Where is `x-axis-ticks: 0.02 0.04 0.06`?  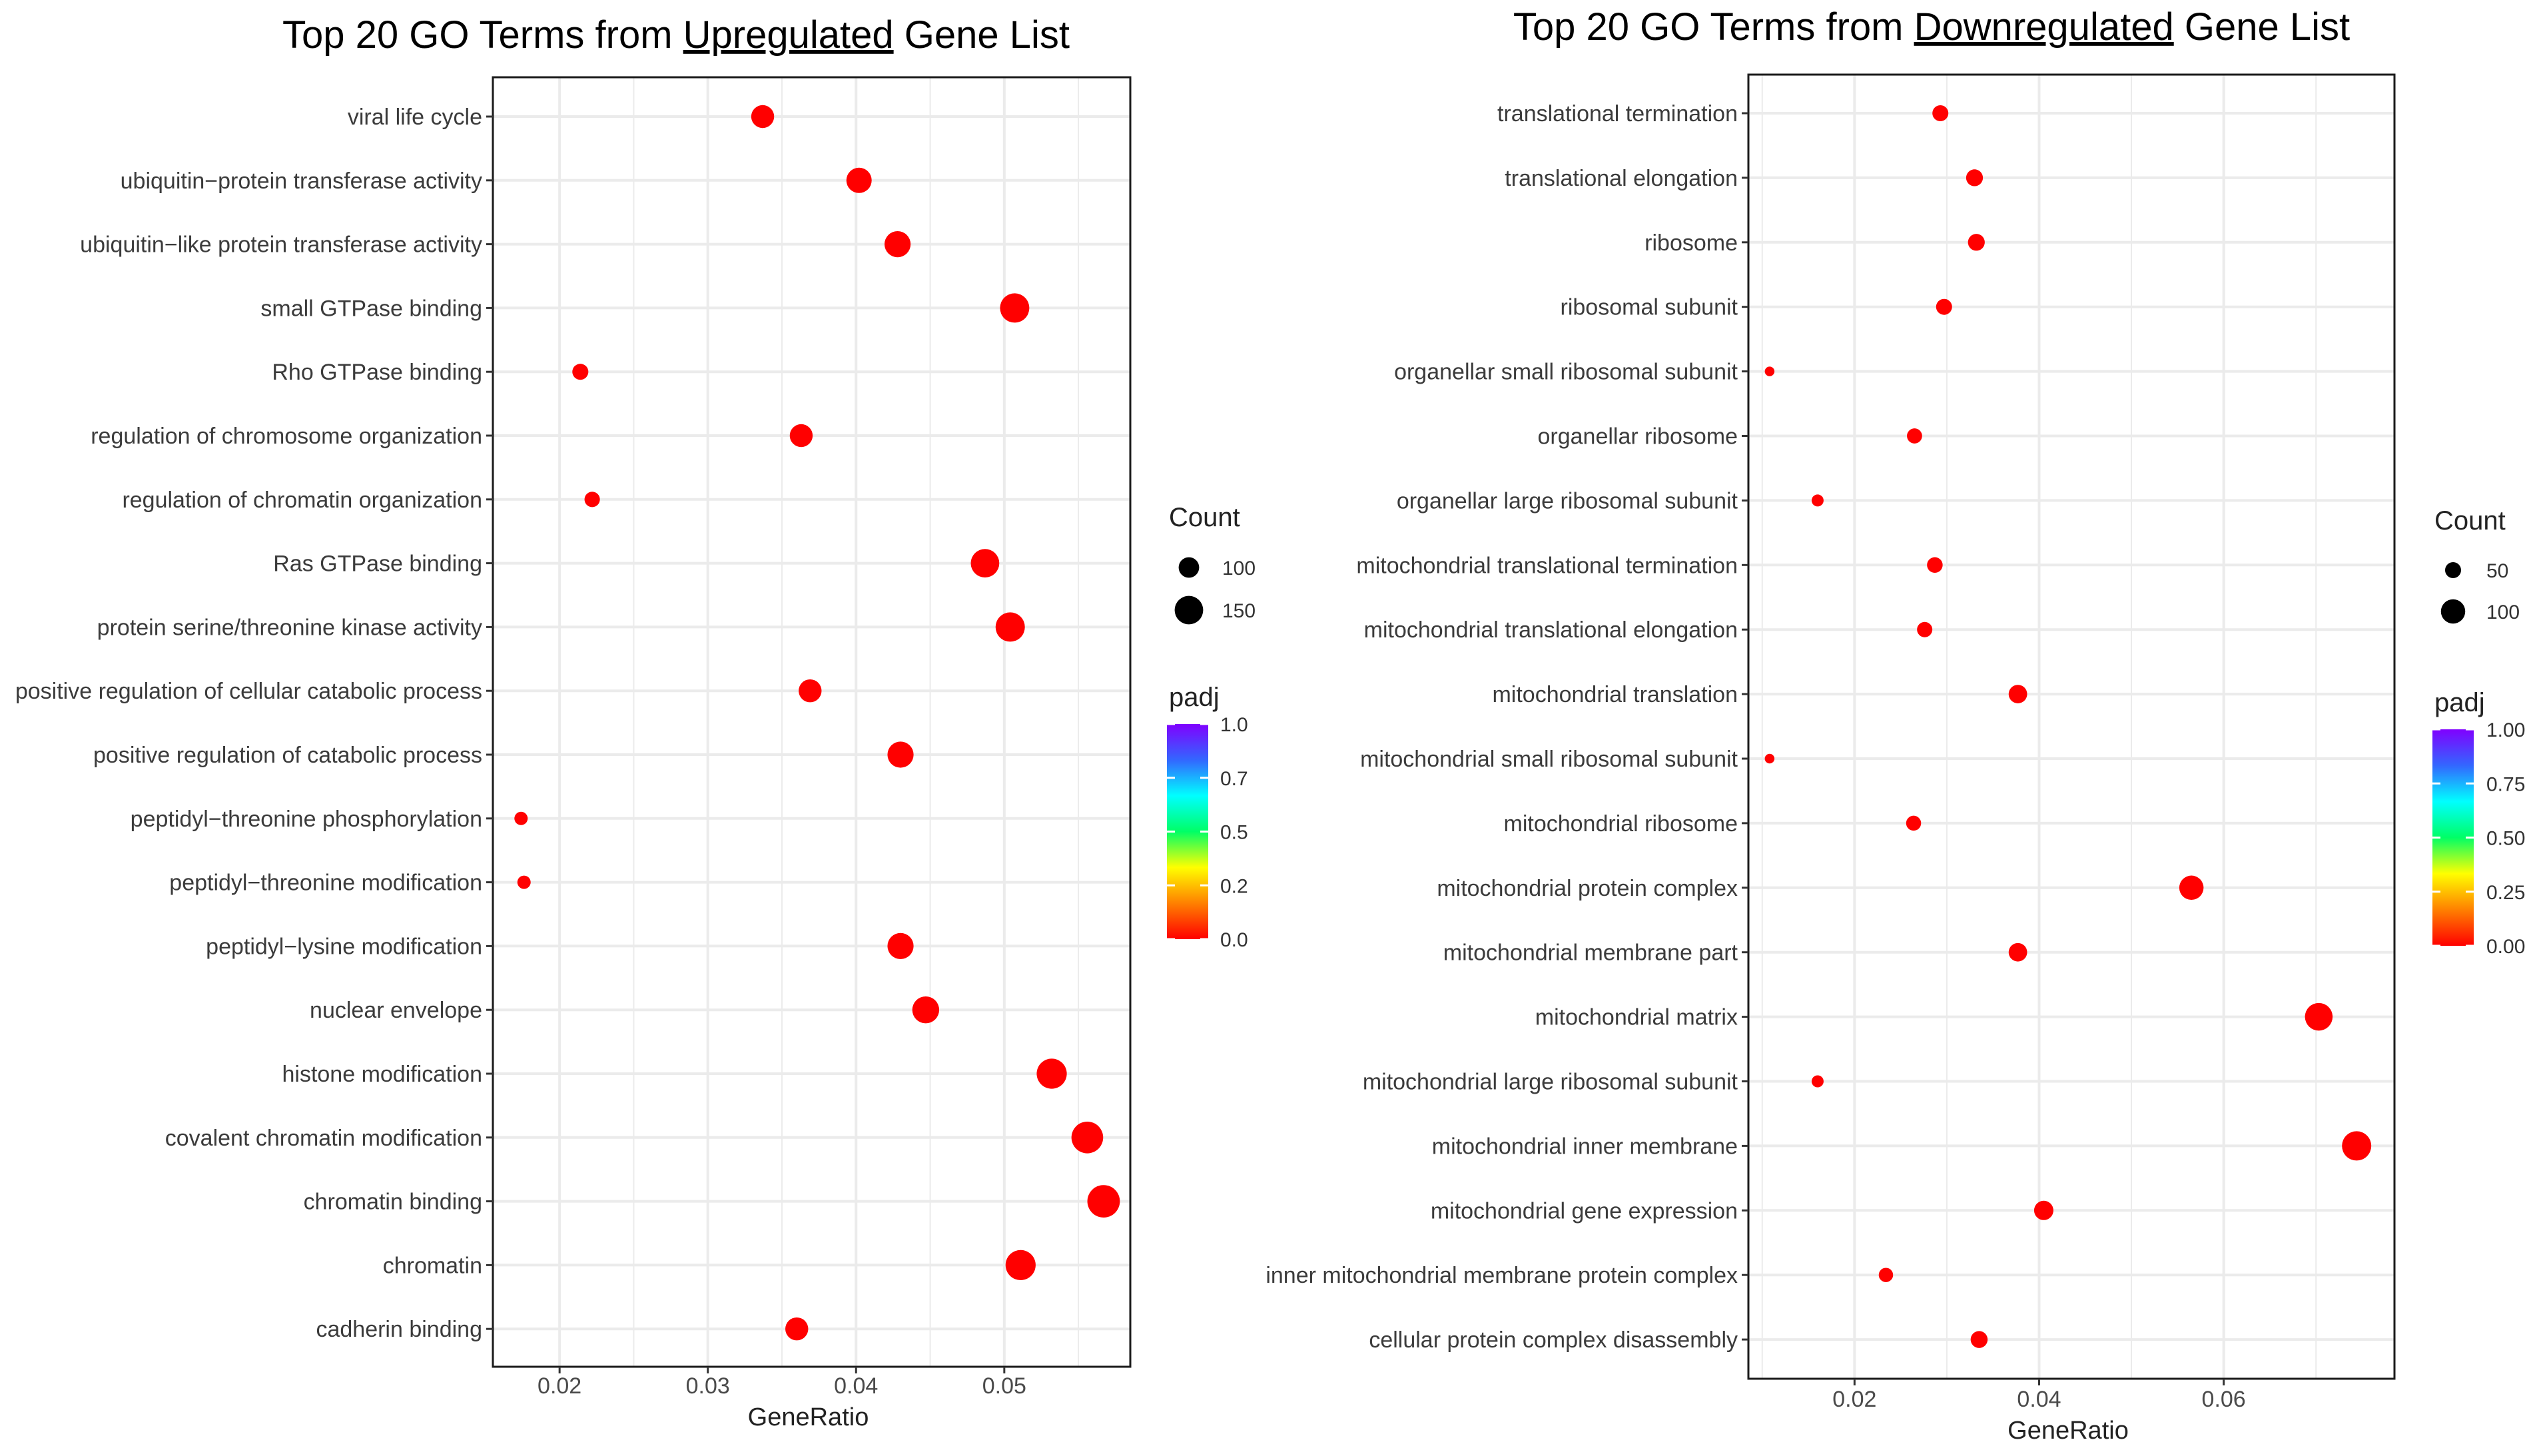 x-axis-ticks: 0.02 0.04 0.06 is located at coordinates (2039, 1395).